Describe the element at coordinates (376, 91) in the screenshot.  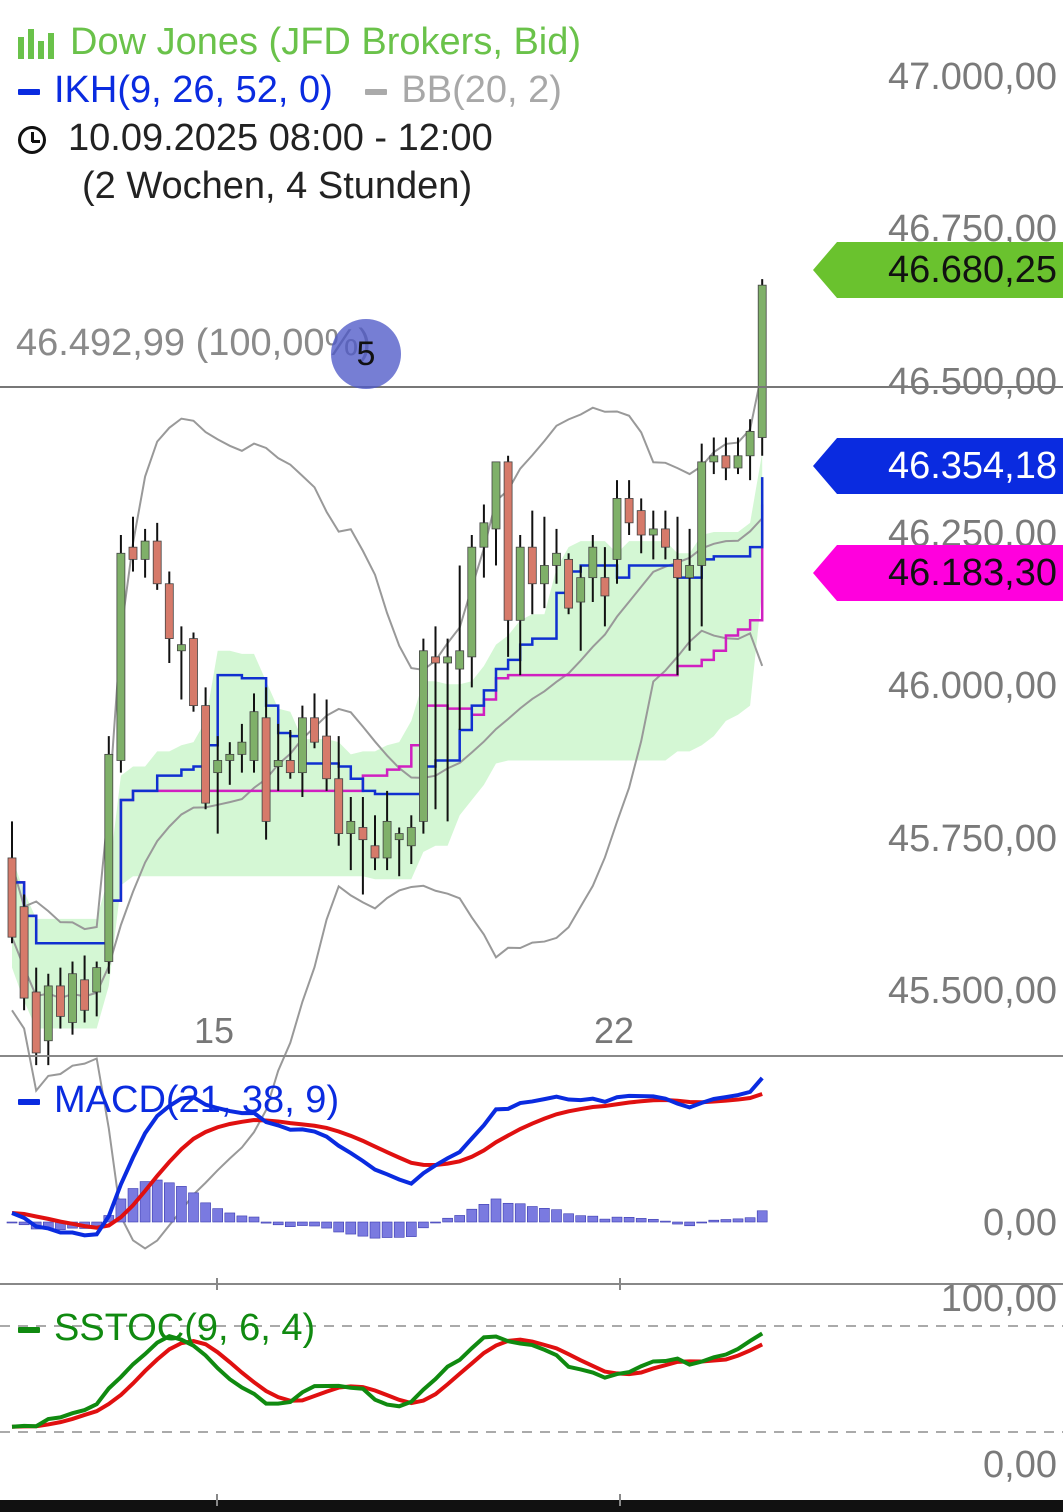
I see `bb-swatch` at that location.